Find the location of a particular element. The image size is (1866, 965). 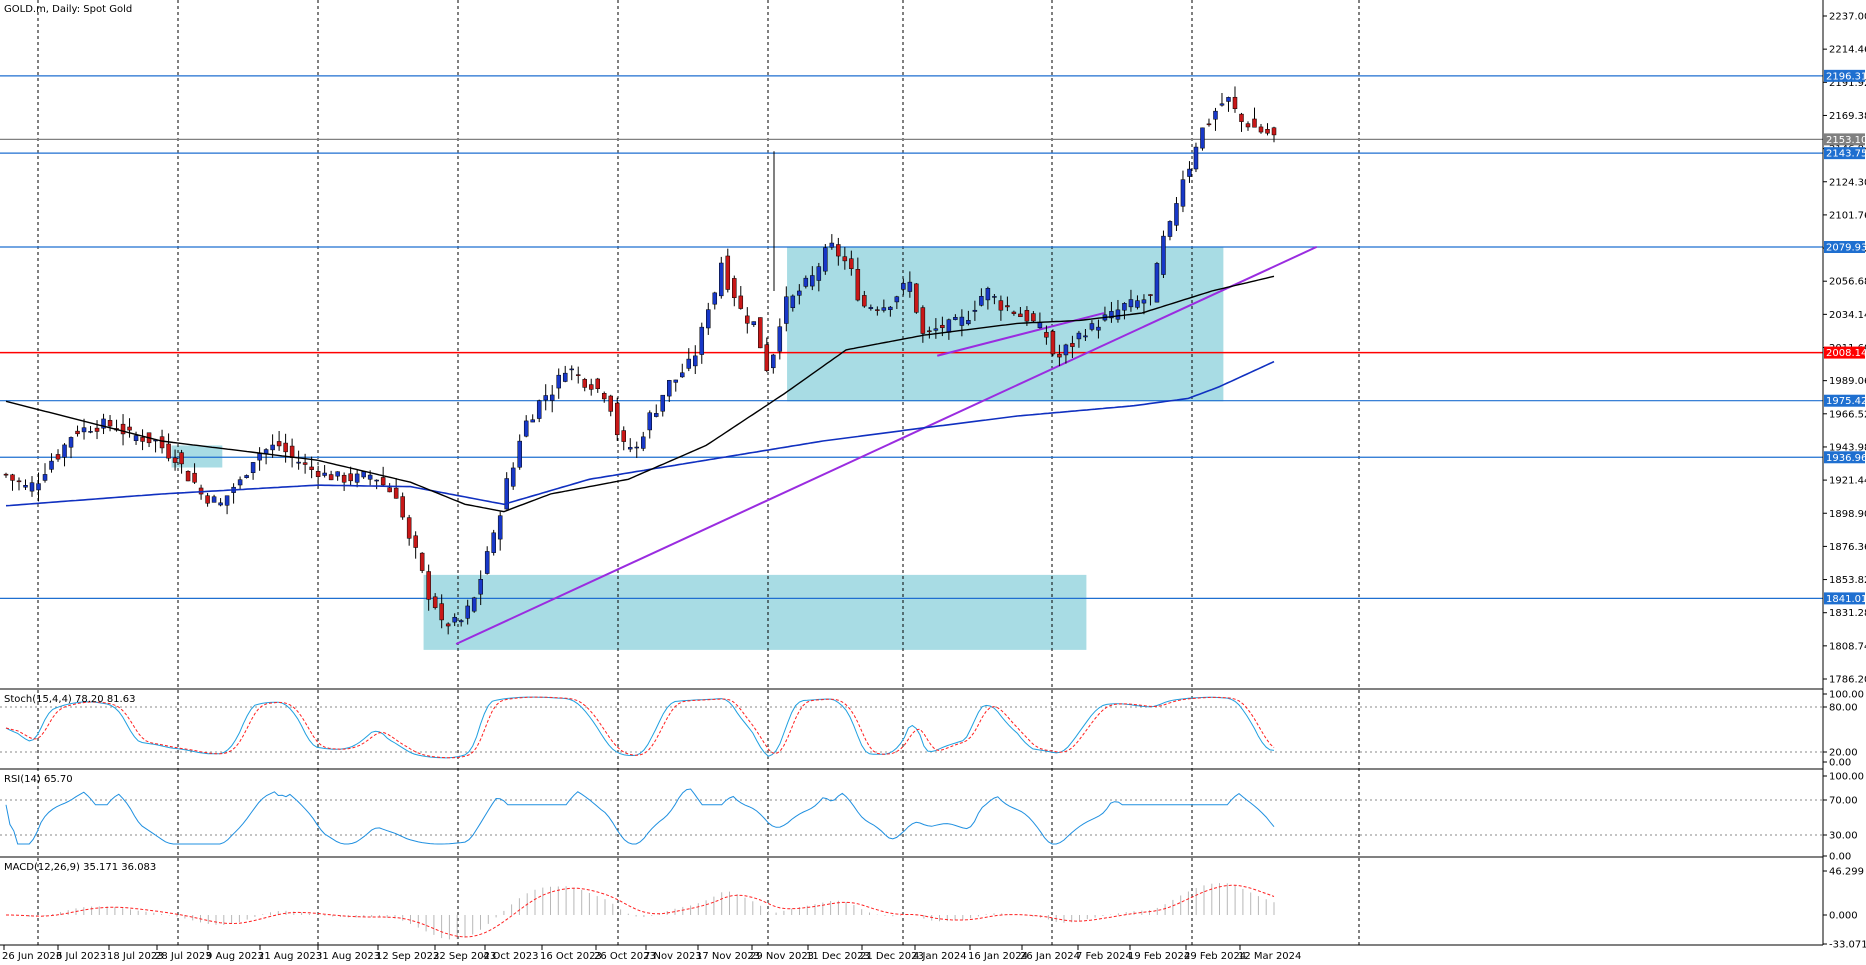

time-tick-label: 28 Jul 2023 is located at coordinates (183, 956).